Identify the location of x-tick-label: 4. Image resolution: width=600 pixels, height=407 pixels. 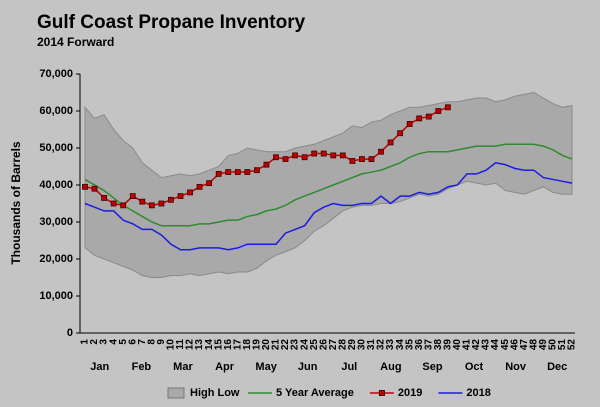
(113, 342).